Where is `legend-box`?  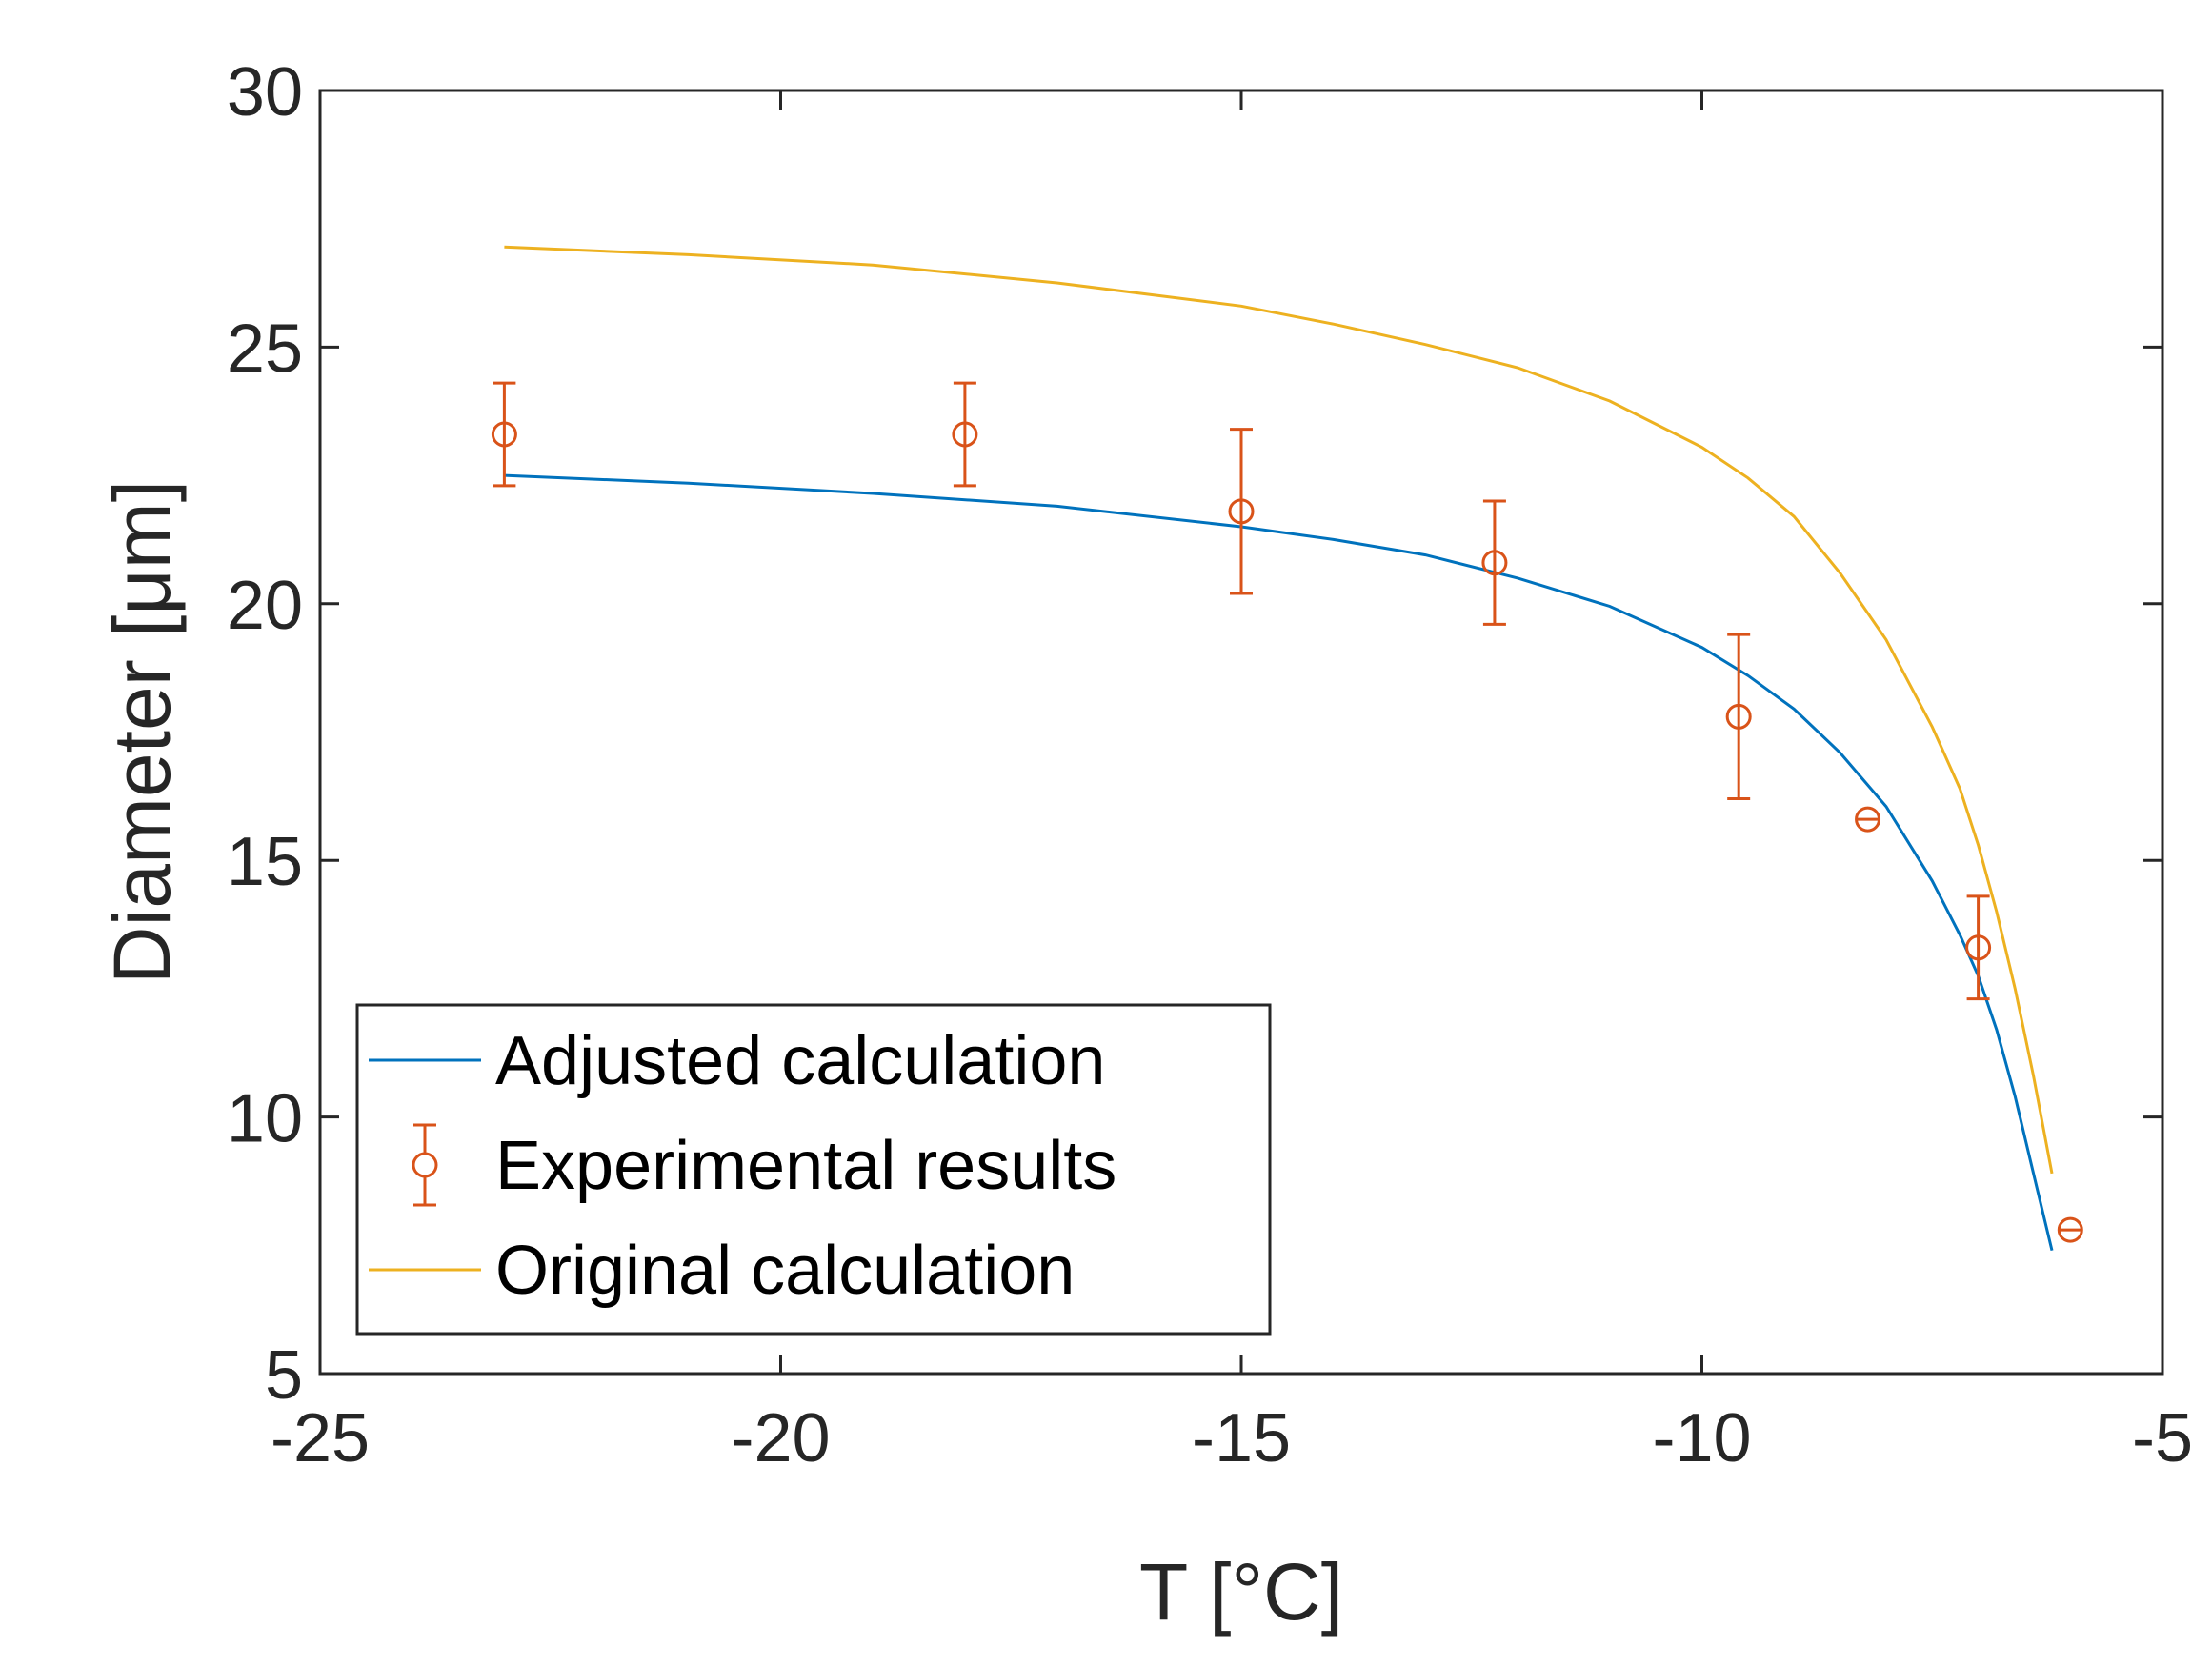
legend-box is located at coordinates (813, 1170).